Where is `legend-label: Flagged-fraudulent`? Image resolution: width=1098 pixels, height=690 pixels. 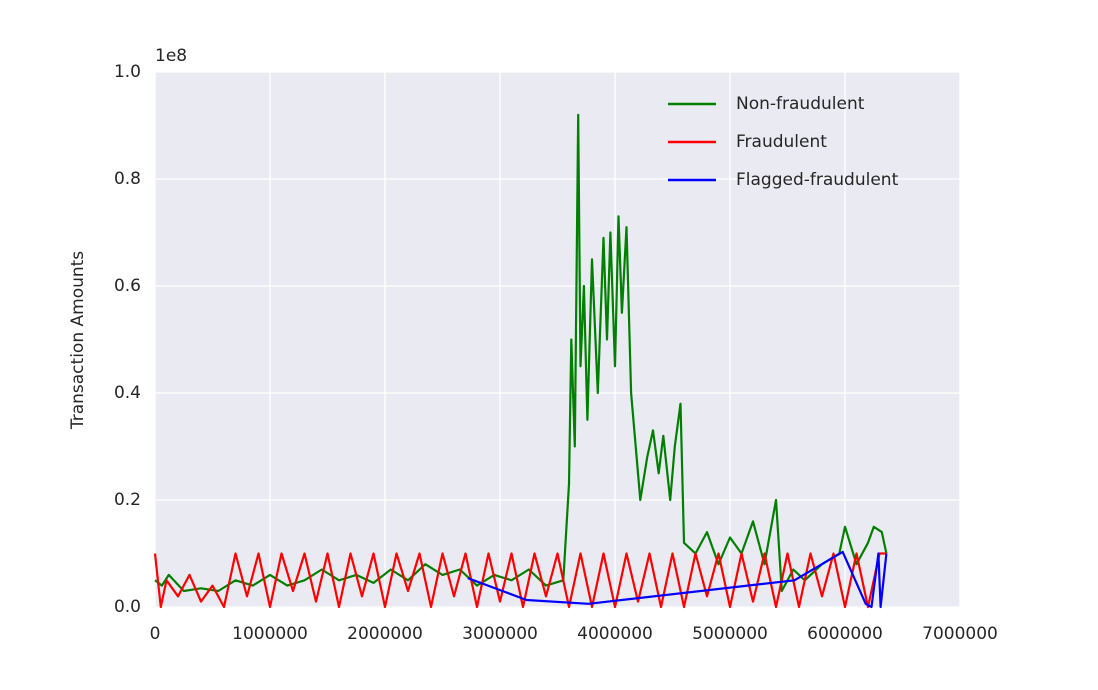
legend-label: Flagged-fraudulent is located at coordinates (817, 180).